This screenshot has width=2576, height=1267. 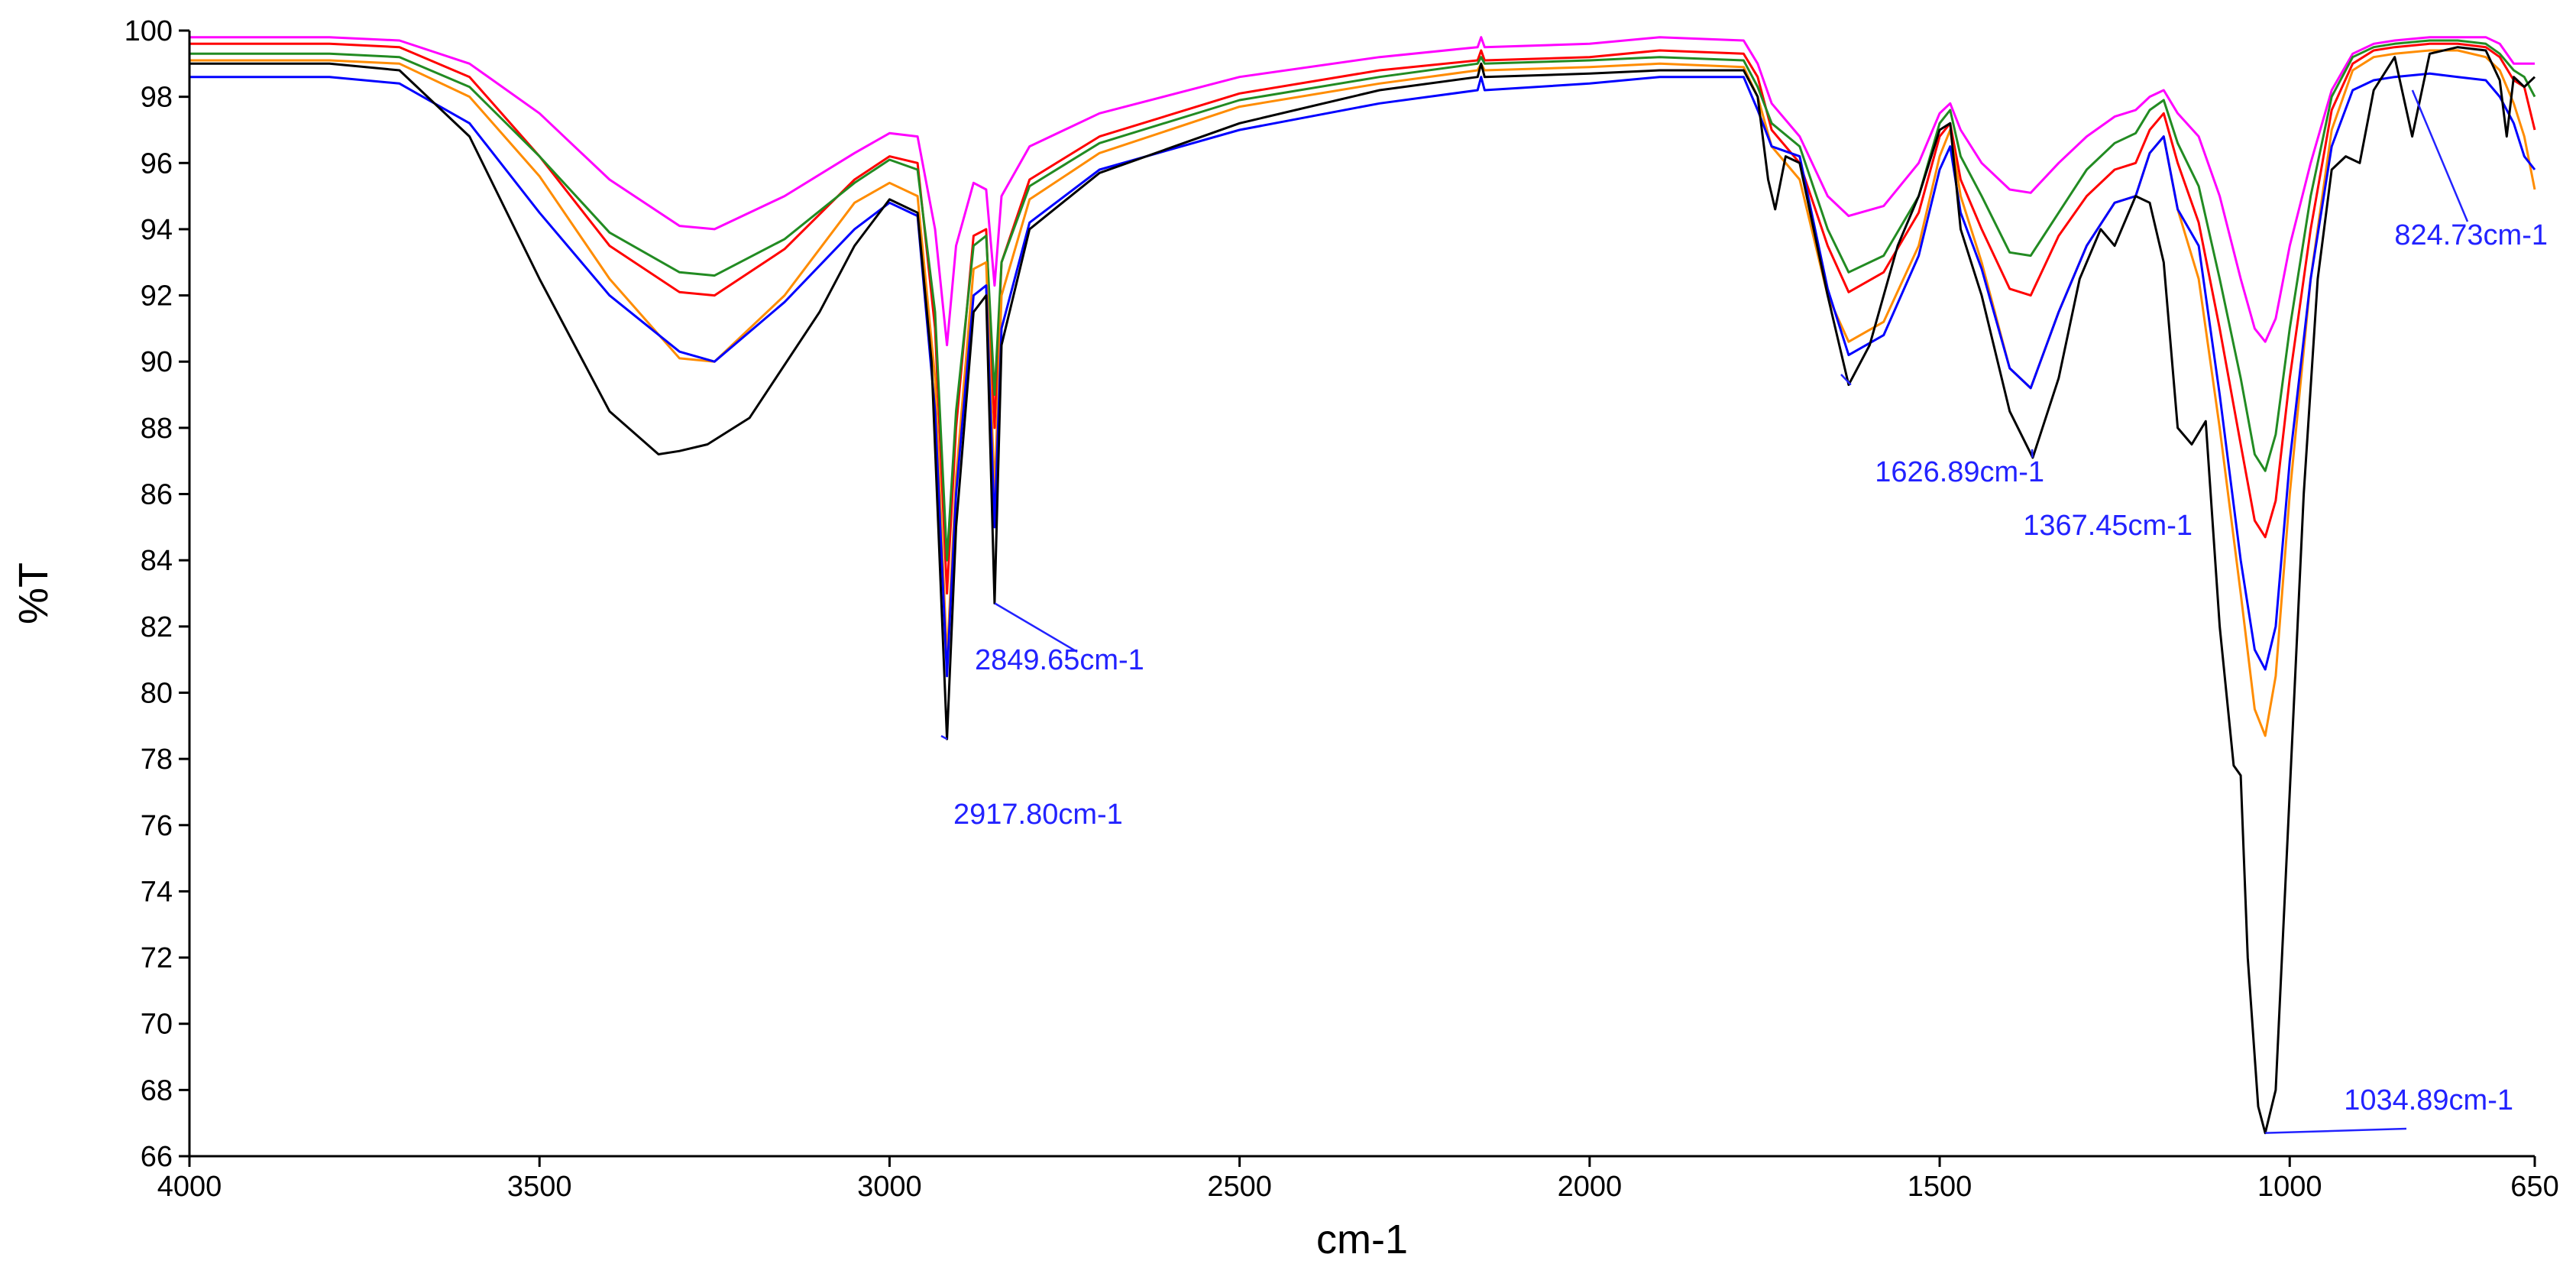 What do you see at coordinates (157, 760) in the screenshot?
I see `y-tick-label: 78` at bounding box center [157, 760].